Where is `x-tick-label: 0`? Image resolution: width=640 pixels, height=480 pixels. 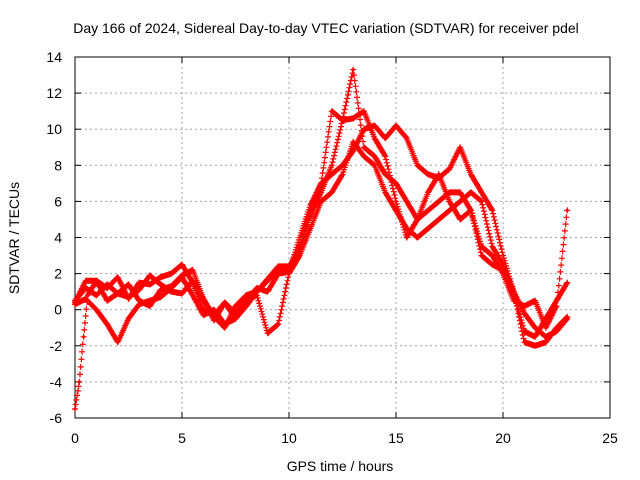
x-tick-label: 0 is located at coordinates (75, 438).